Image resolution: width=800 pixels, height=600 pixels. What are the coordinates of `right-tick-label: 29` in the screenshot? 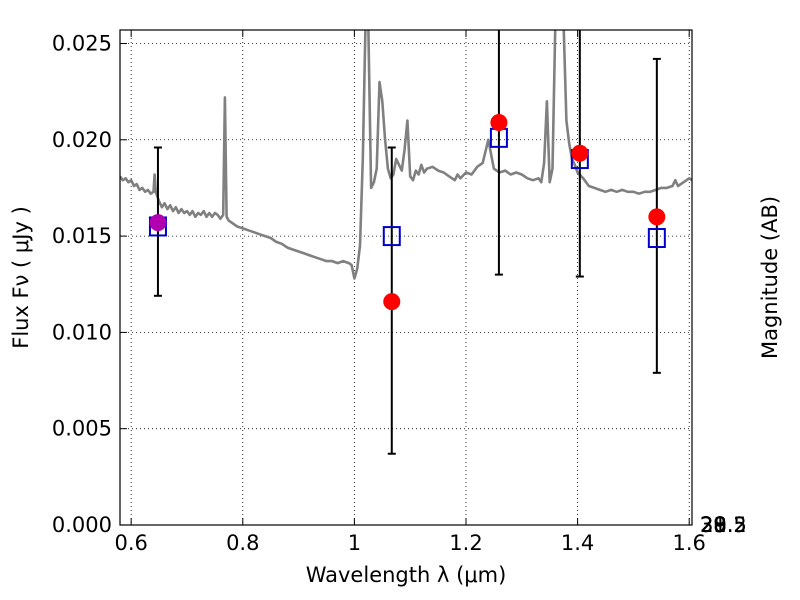 It's located at (713, 525).